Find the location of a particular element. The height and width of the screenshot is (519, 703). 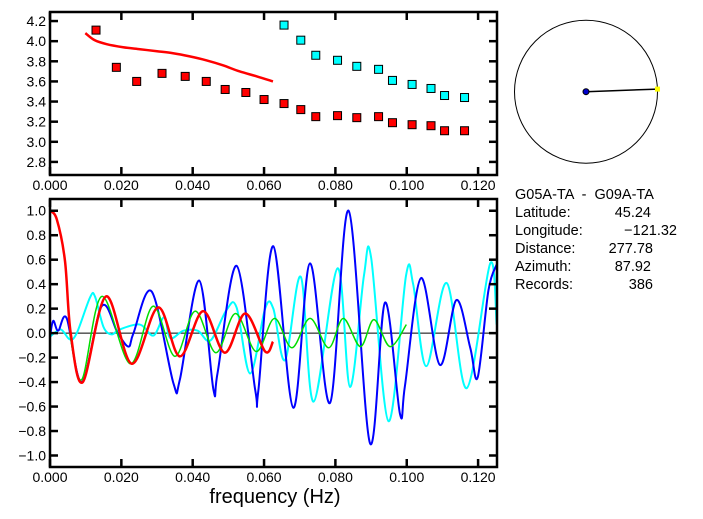

y-tick-label: 2.8 is located at coordinates (37, 162).